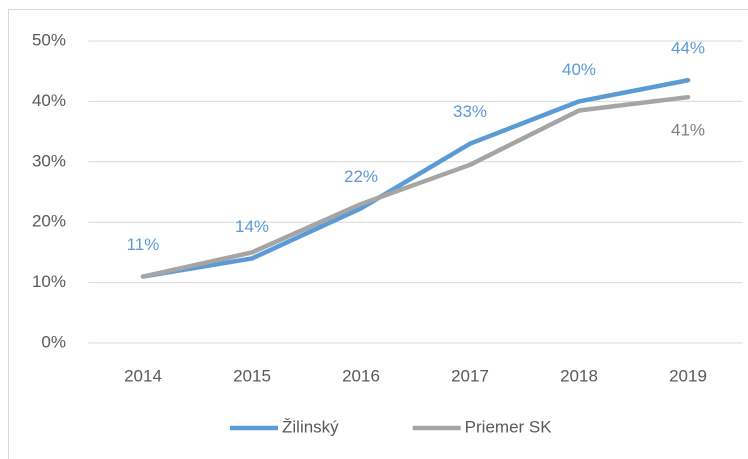  I want to click on data-label: 33%, so click(470, 111).